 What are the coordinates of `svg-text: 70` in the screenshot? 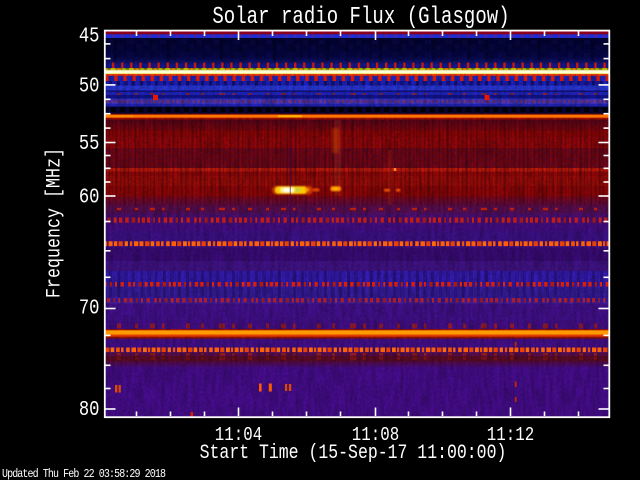 It's located at (89, 308).